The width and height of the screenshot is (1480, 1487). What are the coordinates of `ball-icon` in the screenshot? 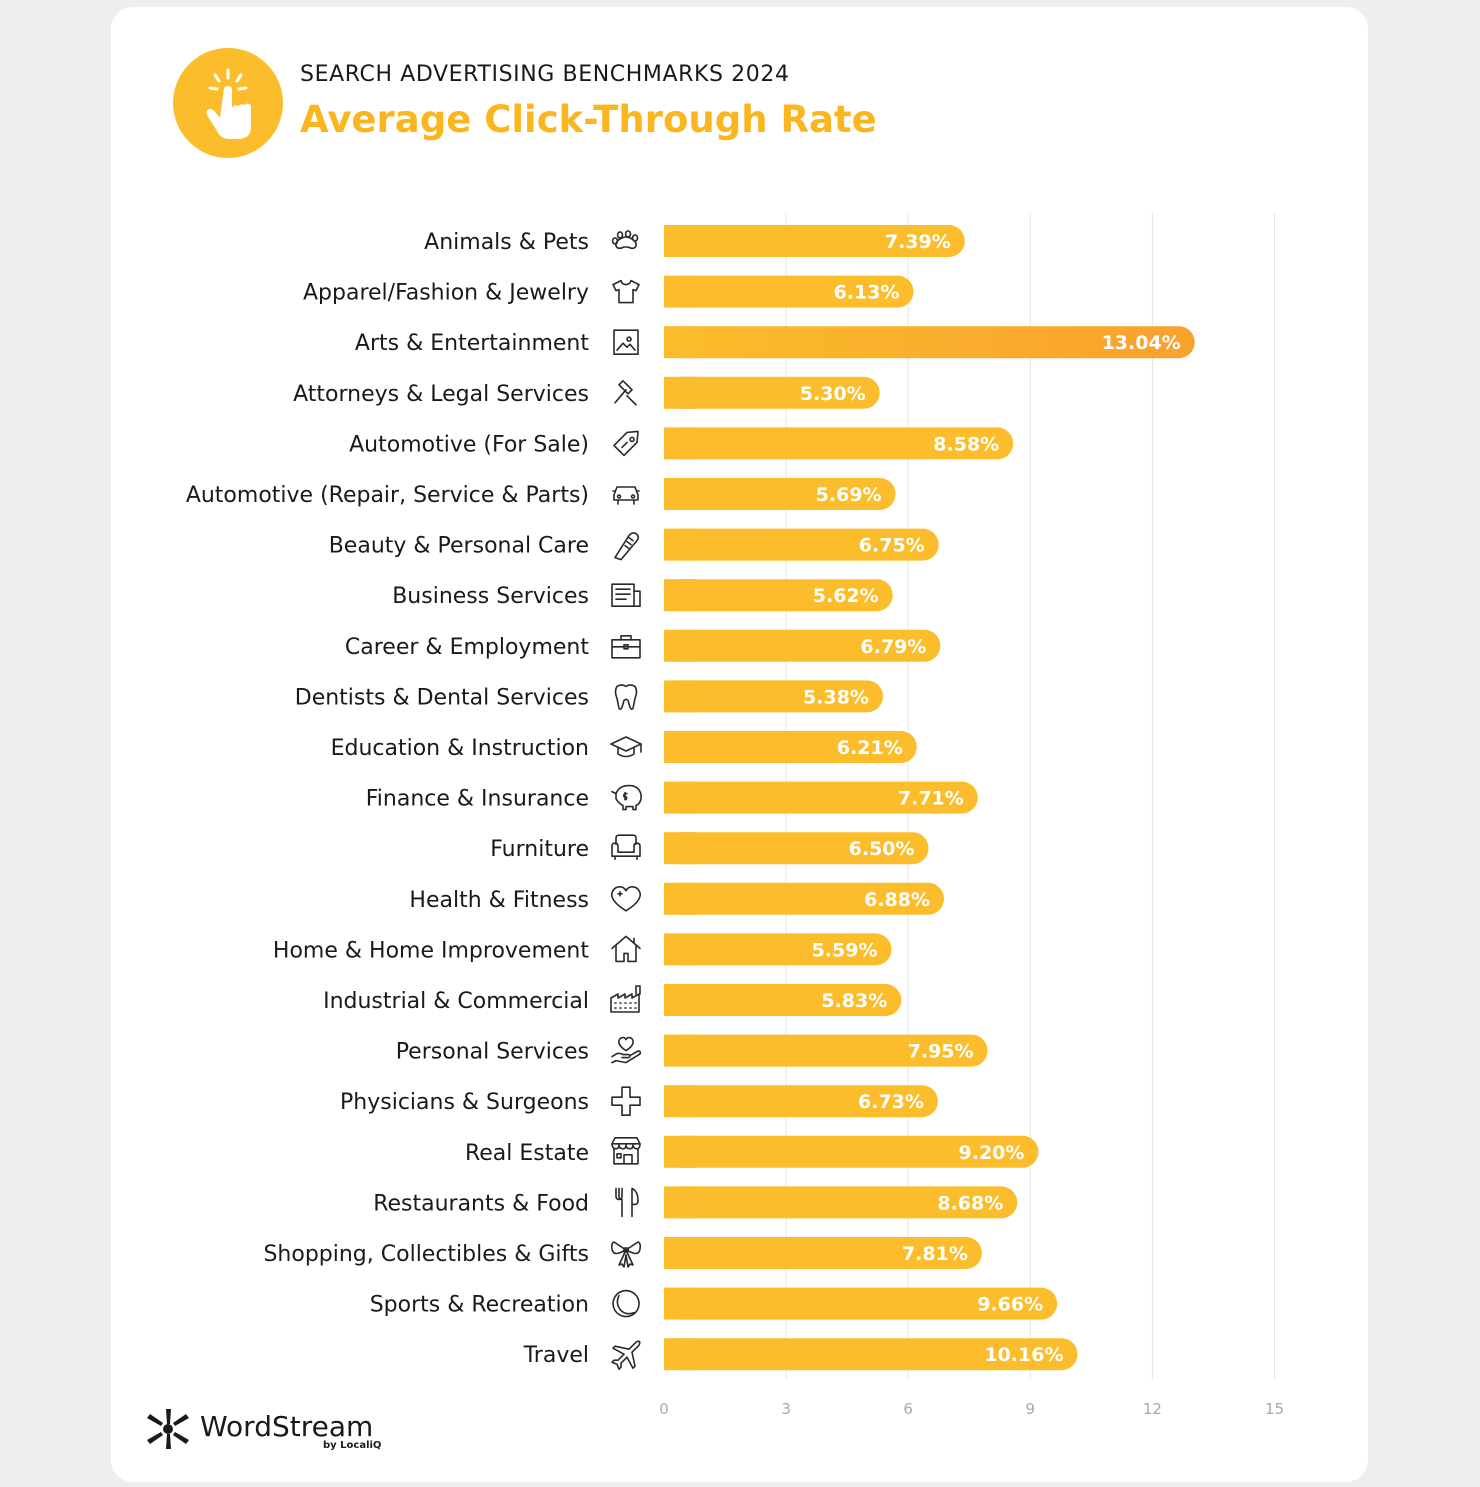 It's located at (626, 1303).